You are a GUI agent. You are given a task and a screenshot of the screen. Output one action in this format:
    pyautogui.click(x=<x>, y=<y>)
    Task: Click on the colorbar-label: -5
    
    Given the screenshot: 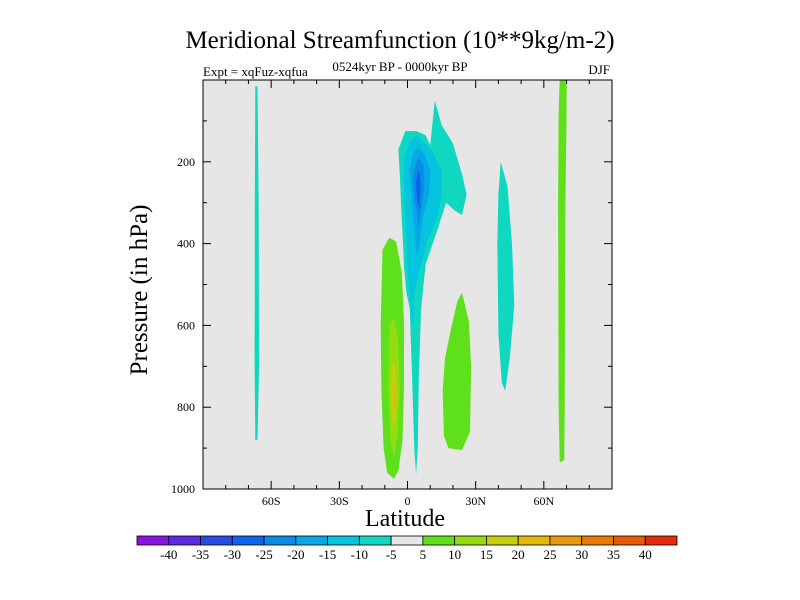 What is the action you would take?
    pyautogui.click(x=391, y=554)
    